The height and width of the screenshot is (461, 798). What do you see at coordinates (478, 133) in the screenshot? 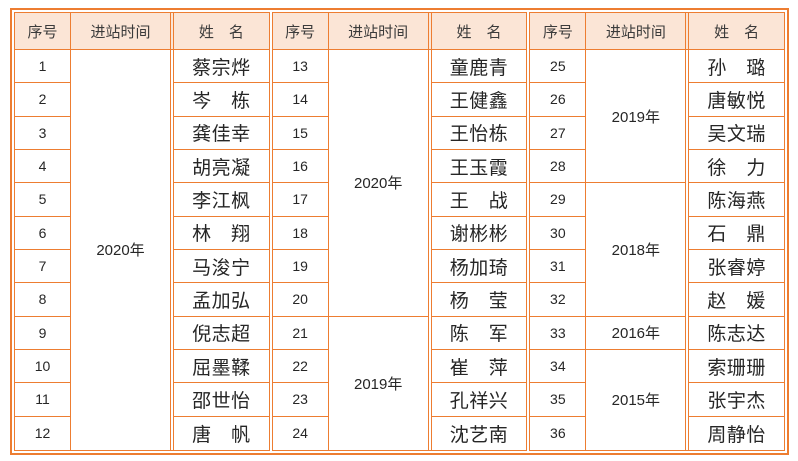
I see `name-cell: 王怡栋` at bounding box center [478, 133].